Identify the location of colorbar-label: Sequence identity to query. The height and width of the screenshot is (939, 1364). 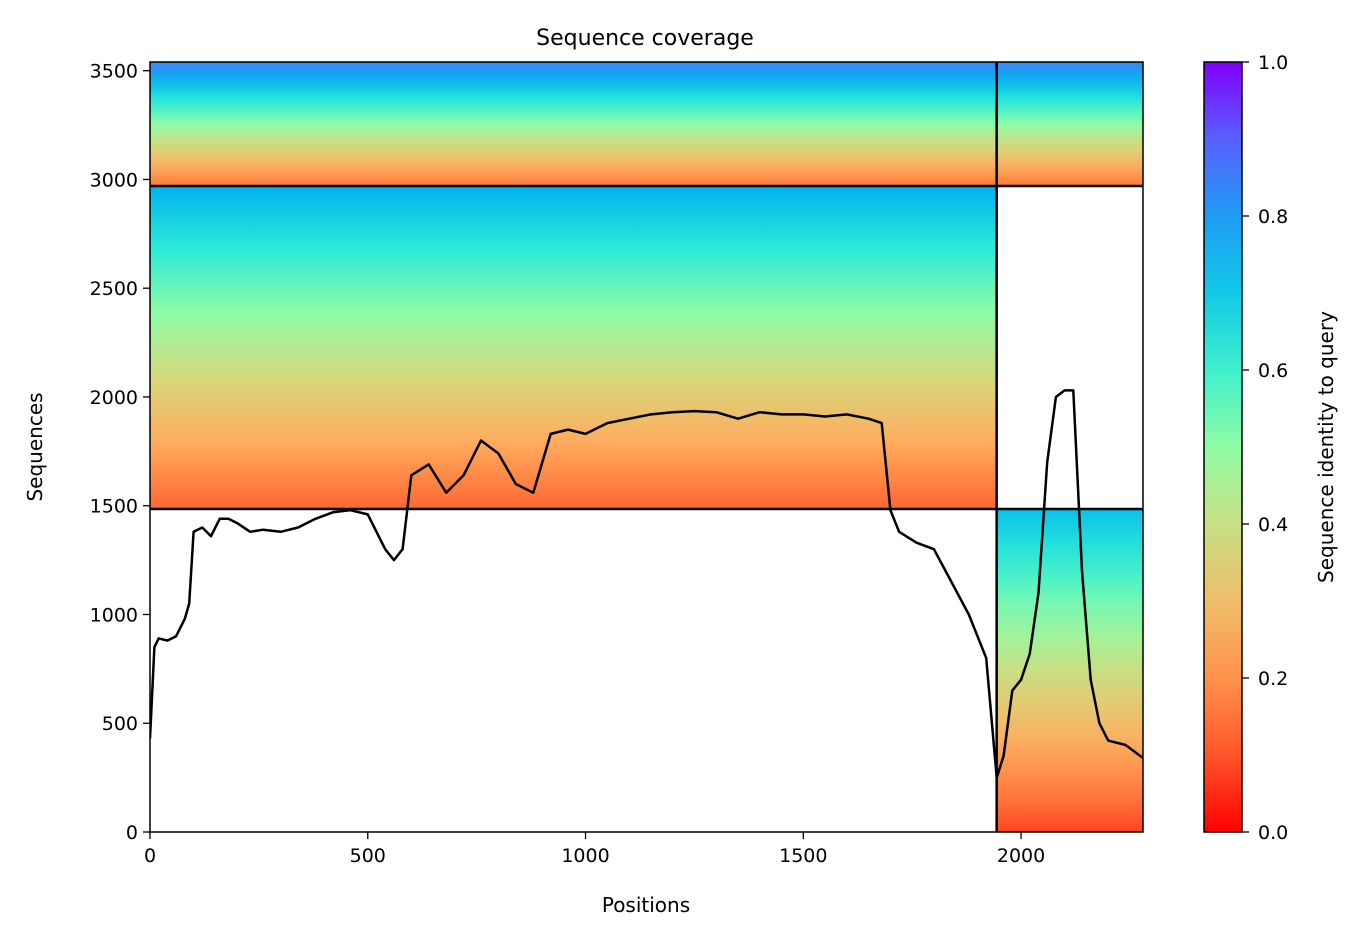
(1326, 447).